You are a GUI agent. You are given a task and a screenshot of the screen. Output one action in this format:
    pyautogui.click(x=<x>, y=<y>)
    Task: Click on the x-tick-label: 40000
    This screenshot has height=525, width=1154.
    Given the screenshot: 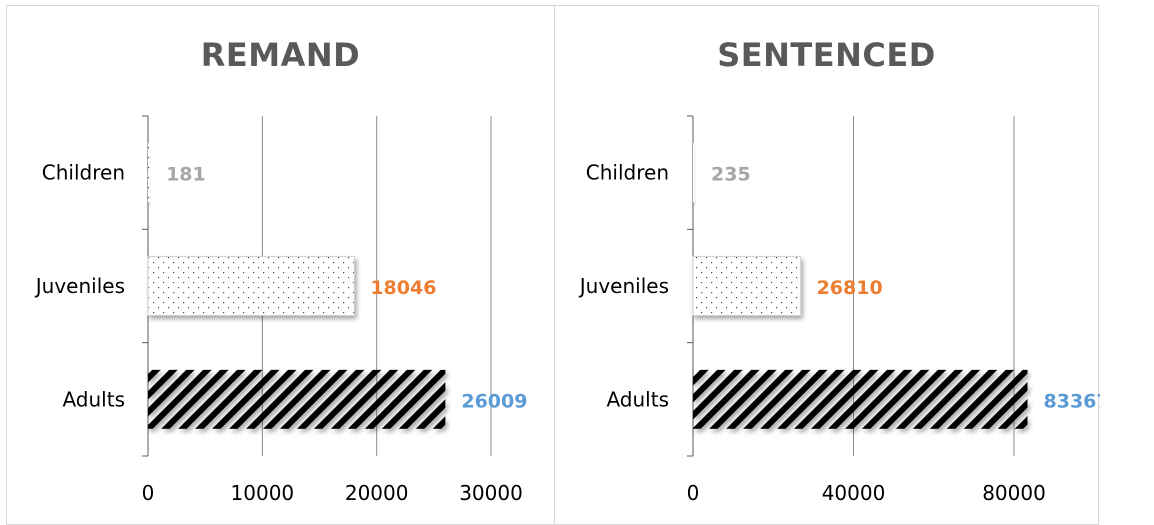 What is the action you would take?
    pyautogui.click(x=854, y=493)
    